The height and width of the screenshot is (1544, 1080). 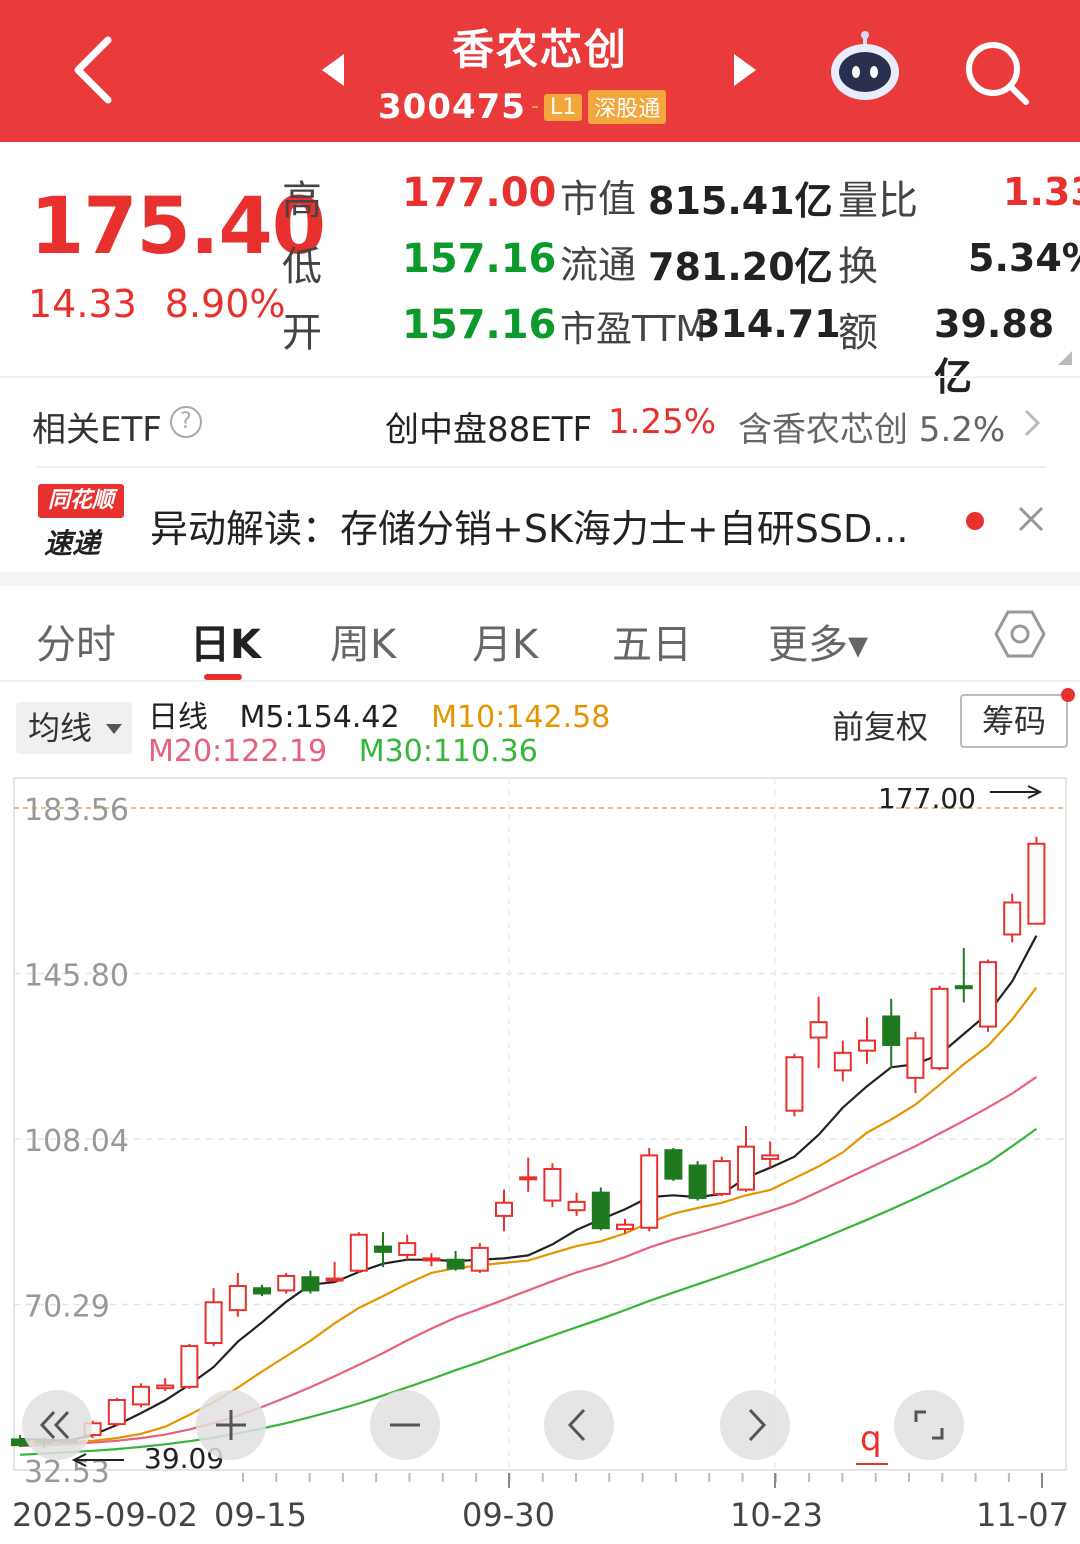 I want to click on pan-left-button, so click(x=579, y=1425).